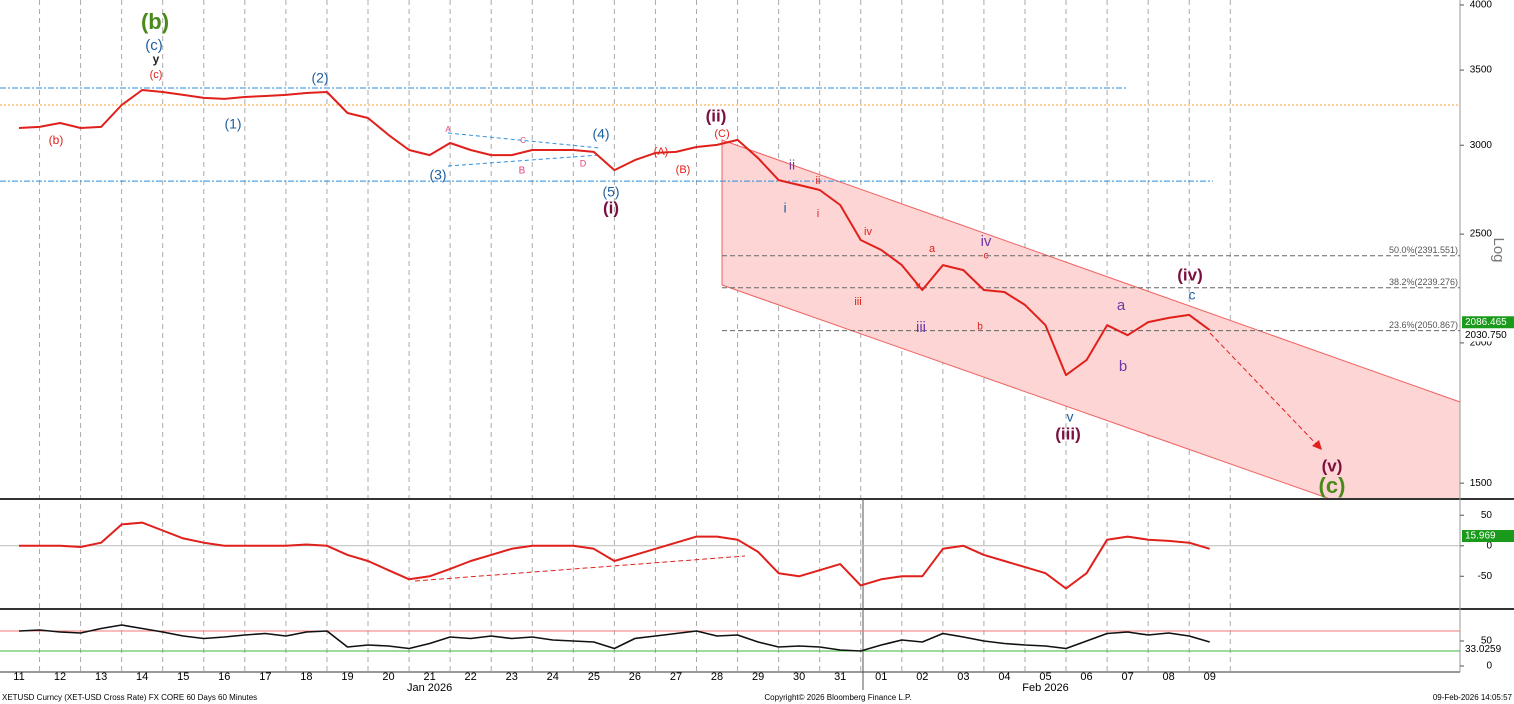 Image resolution: width=1514 pixels, height=704 pixels. I want to click on x-tick-label: 25, so click(594, 677).